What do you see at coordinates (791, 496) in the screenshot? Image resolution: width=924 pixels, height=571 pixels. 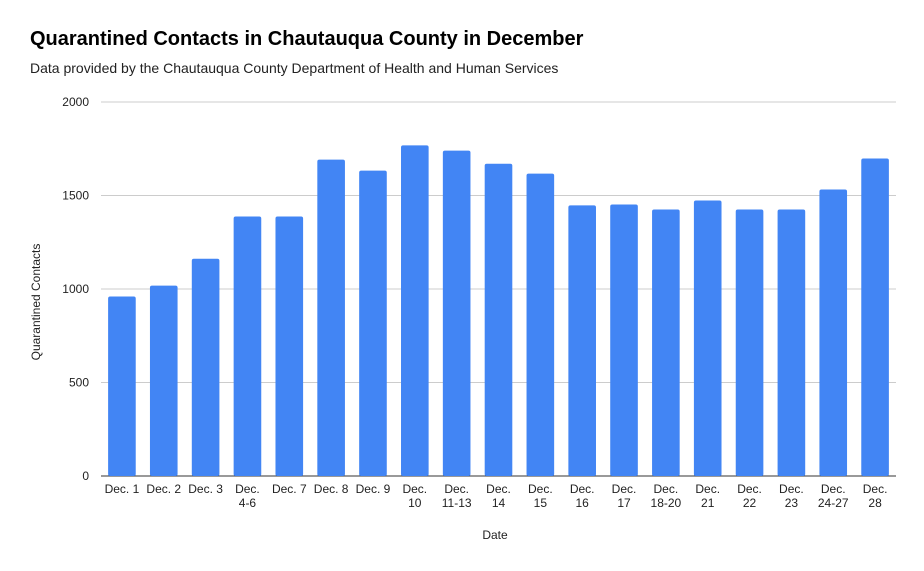 I see `x-tick-label: Dec. 23` at bounding box center [791, 496].